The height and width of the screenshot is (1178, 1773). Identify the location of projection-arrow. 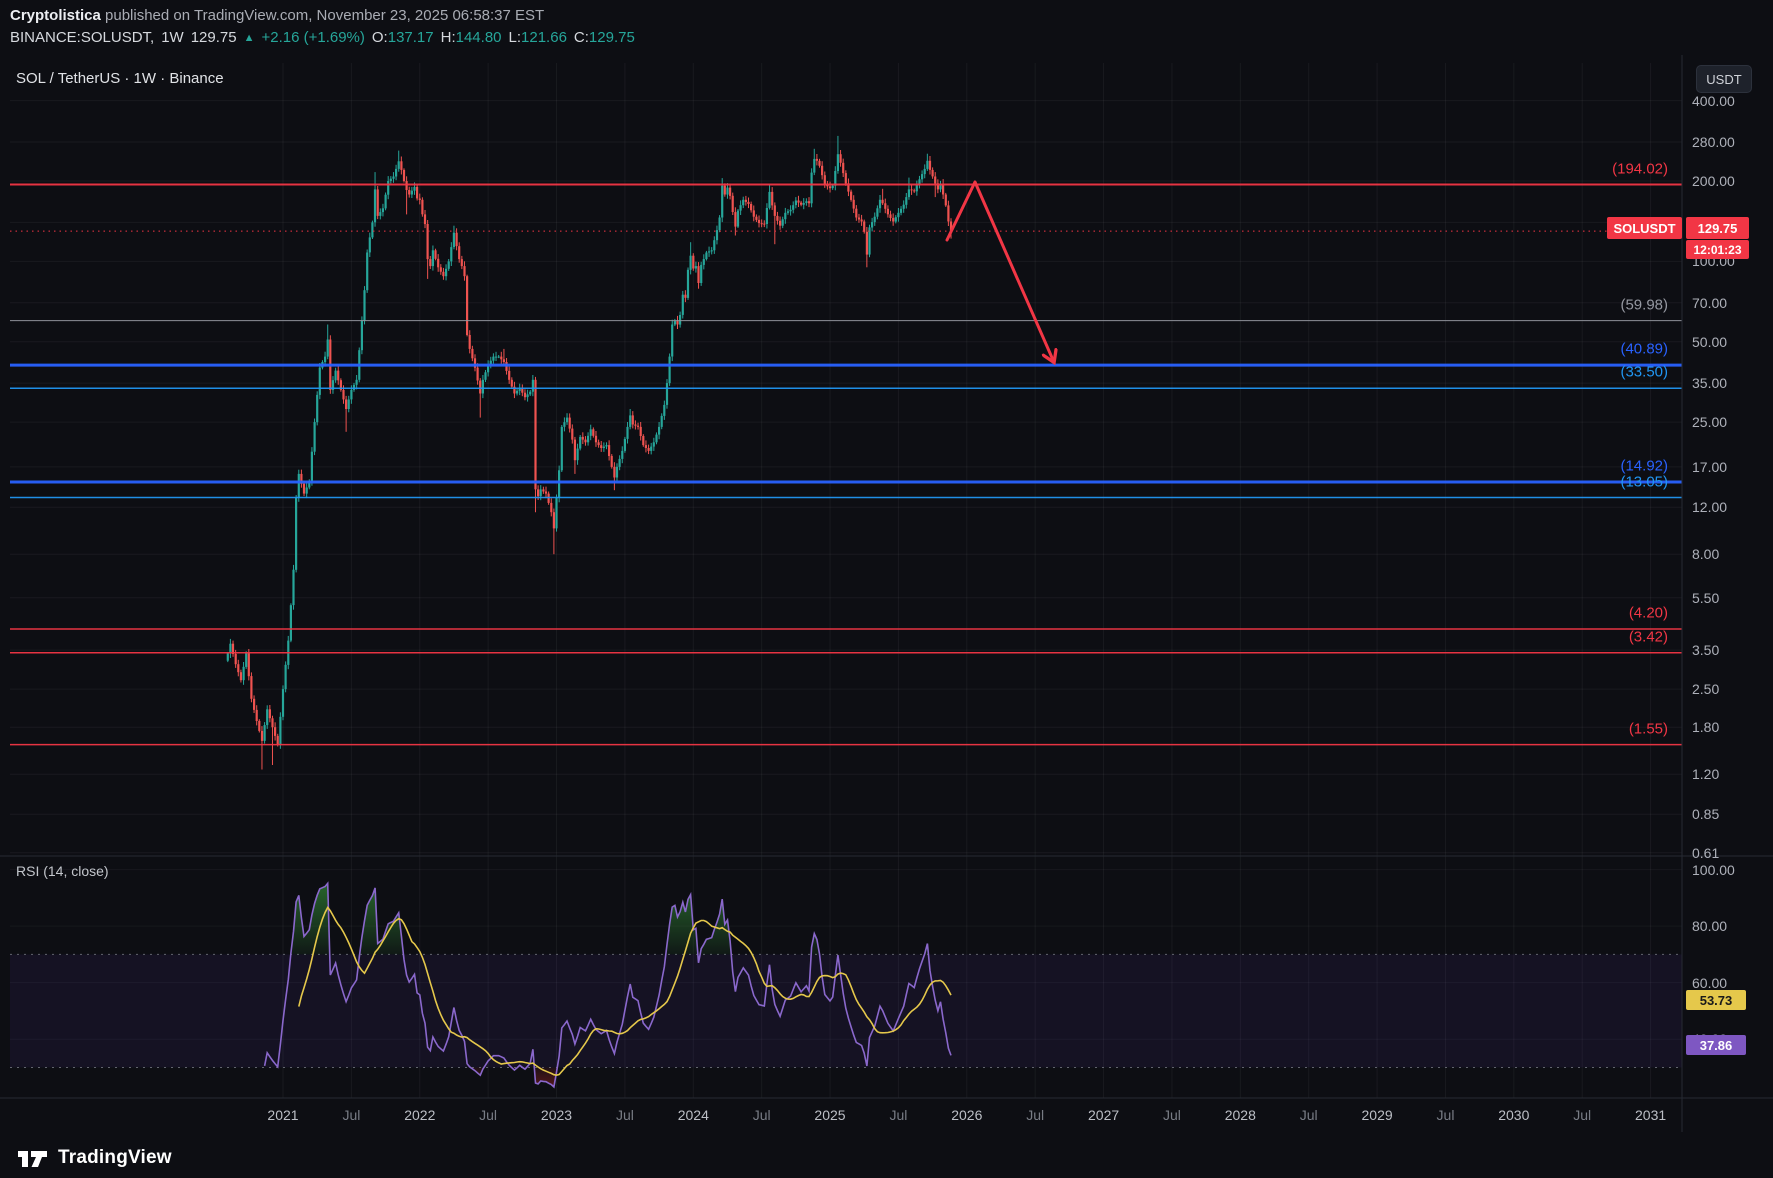
(999, 270).